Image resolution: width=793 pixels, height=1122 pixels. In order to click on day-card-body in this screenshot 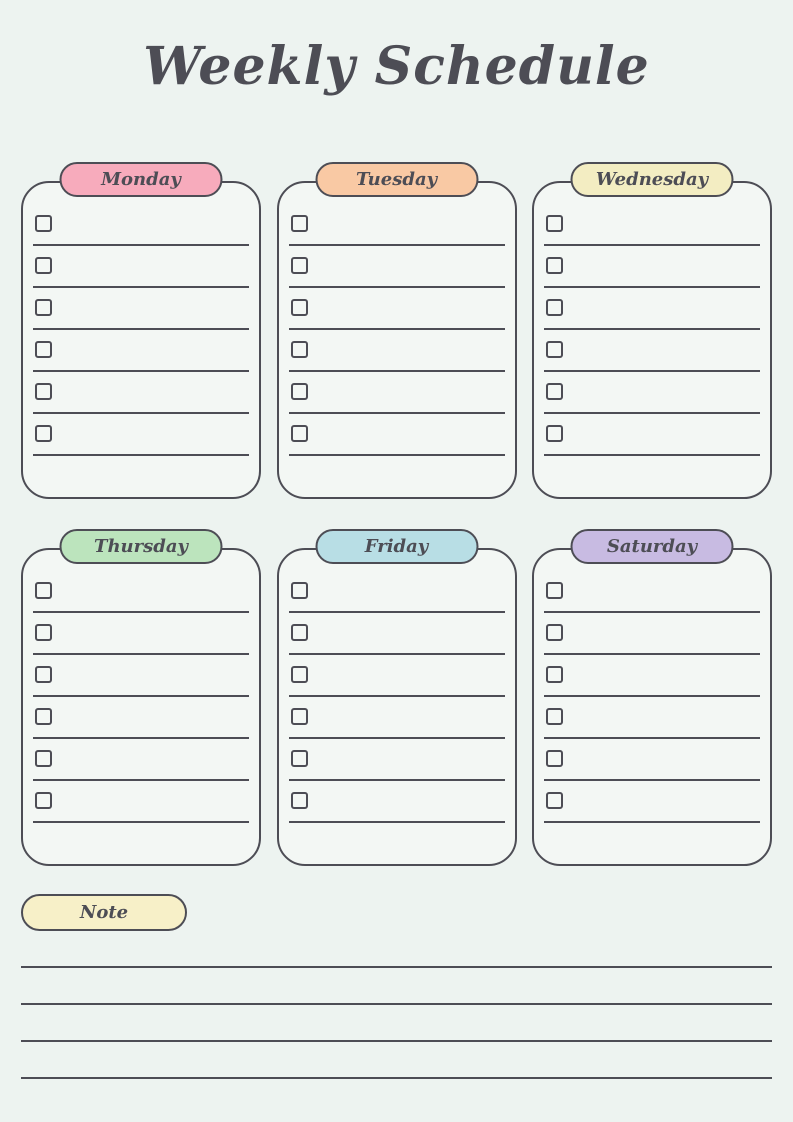, I will do `click(141, 325)`.